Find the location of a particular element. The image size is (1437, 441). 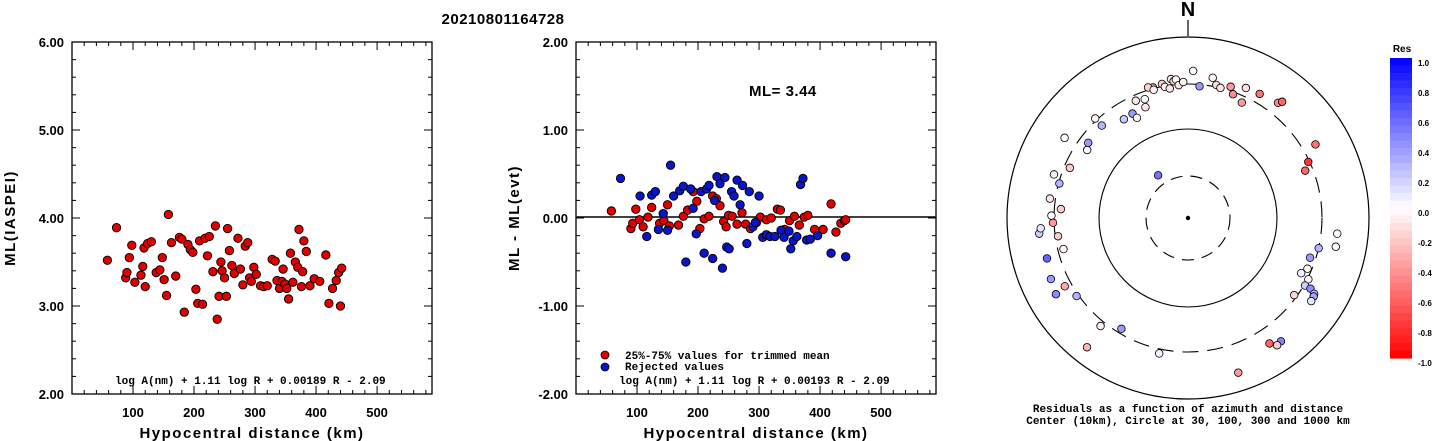

panel2-points is located at coordinates (728, 216).